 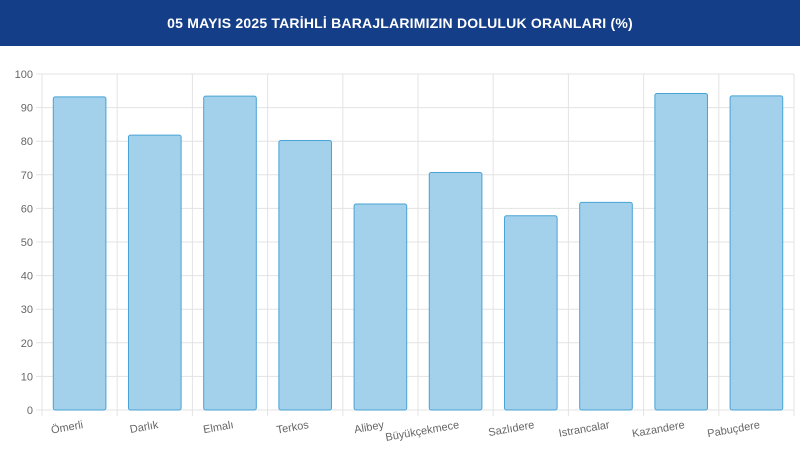 What do you see at coordinates (584, 429) in the screenshot?
I see `x-tick-label: Istrancalar` at bounding box center [584, 429].